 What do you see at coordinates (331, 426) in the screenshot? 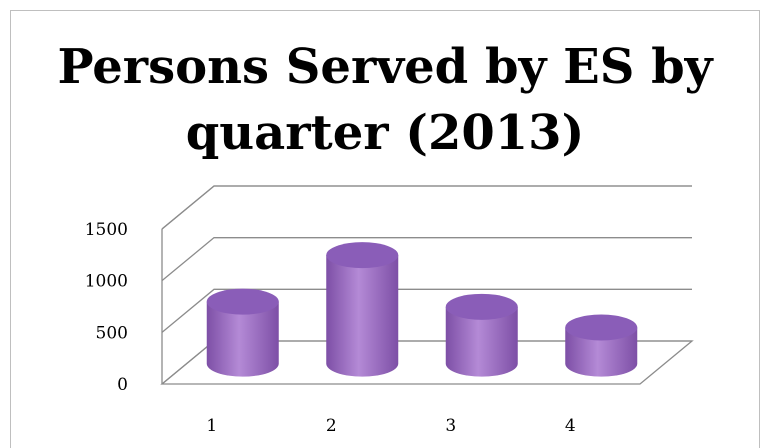
I see `x-tick-label-2: 2` at bounding box center [331, 426].